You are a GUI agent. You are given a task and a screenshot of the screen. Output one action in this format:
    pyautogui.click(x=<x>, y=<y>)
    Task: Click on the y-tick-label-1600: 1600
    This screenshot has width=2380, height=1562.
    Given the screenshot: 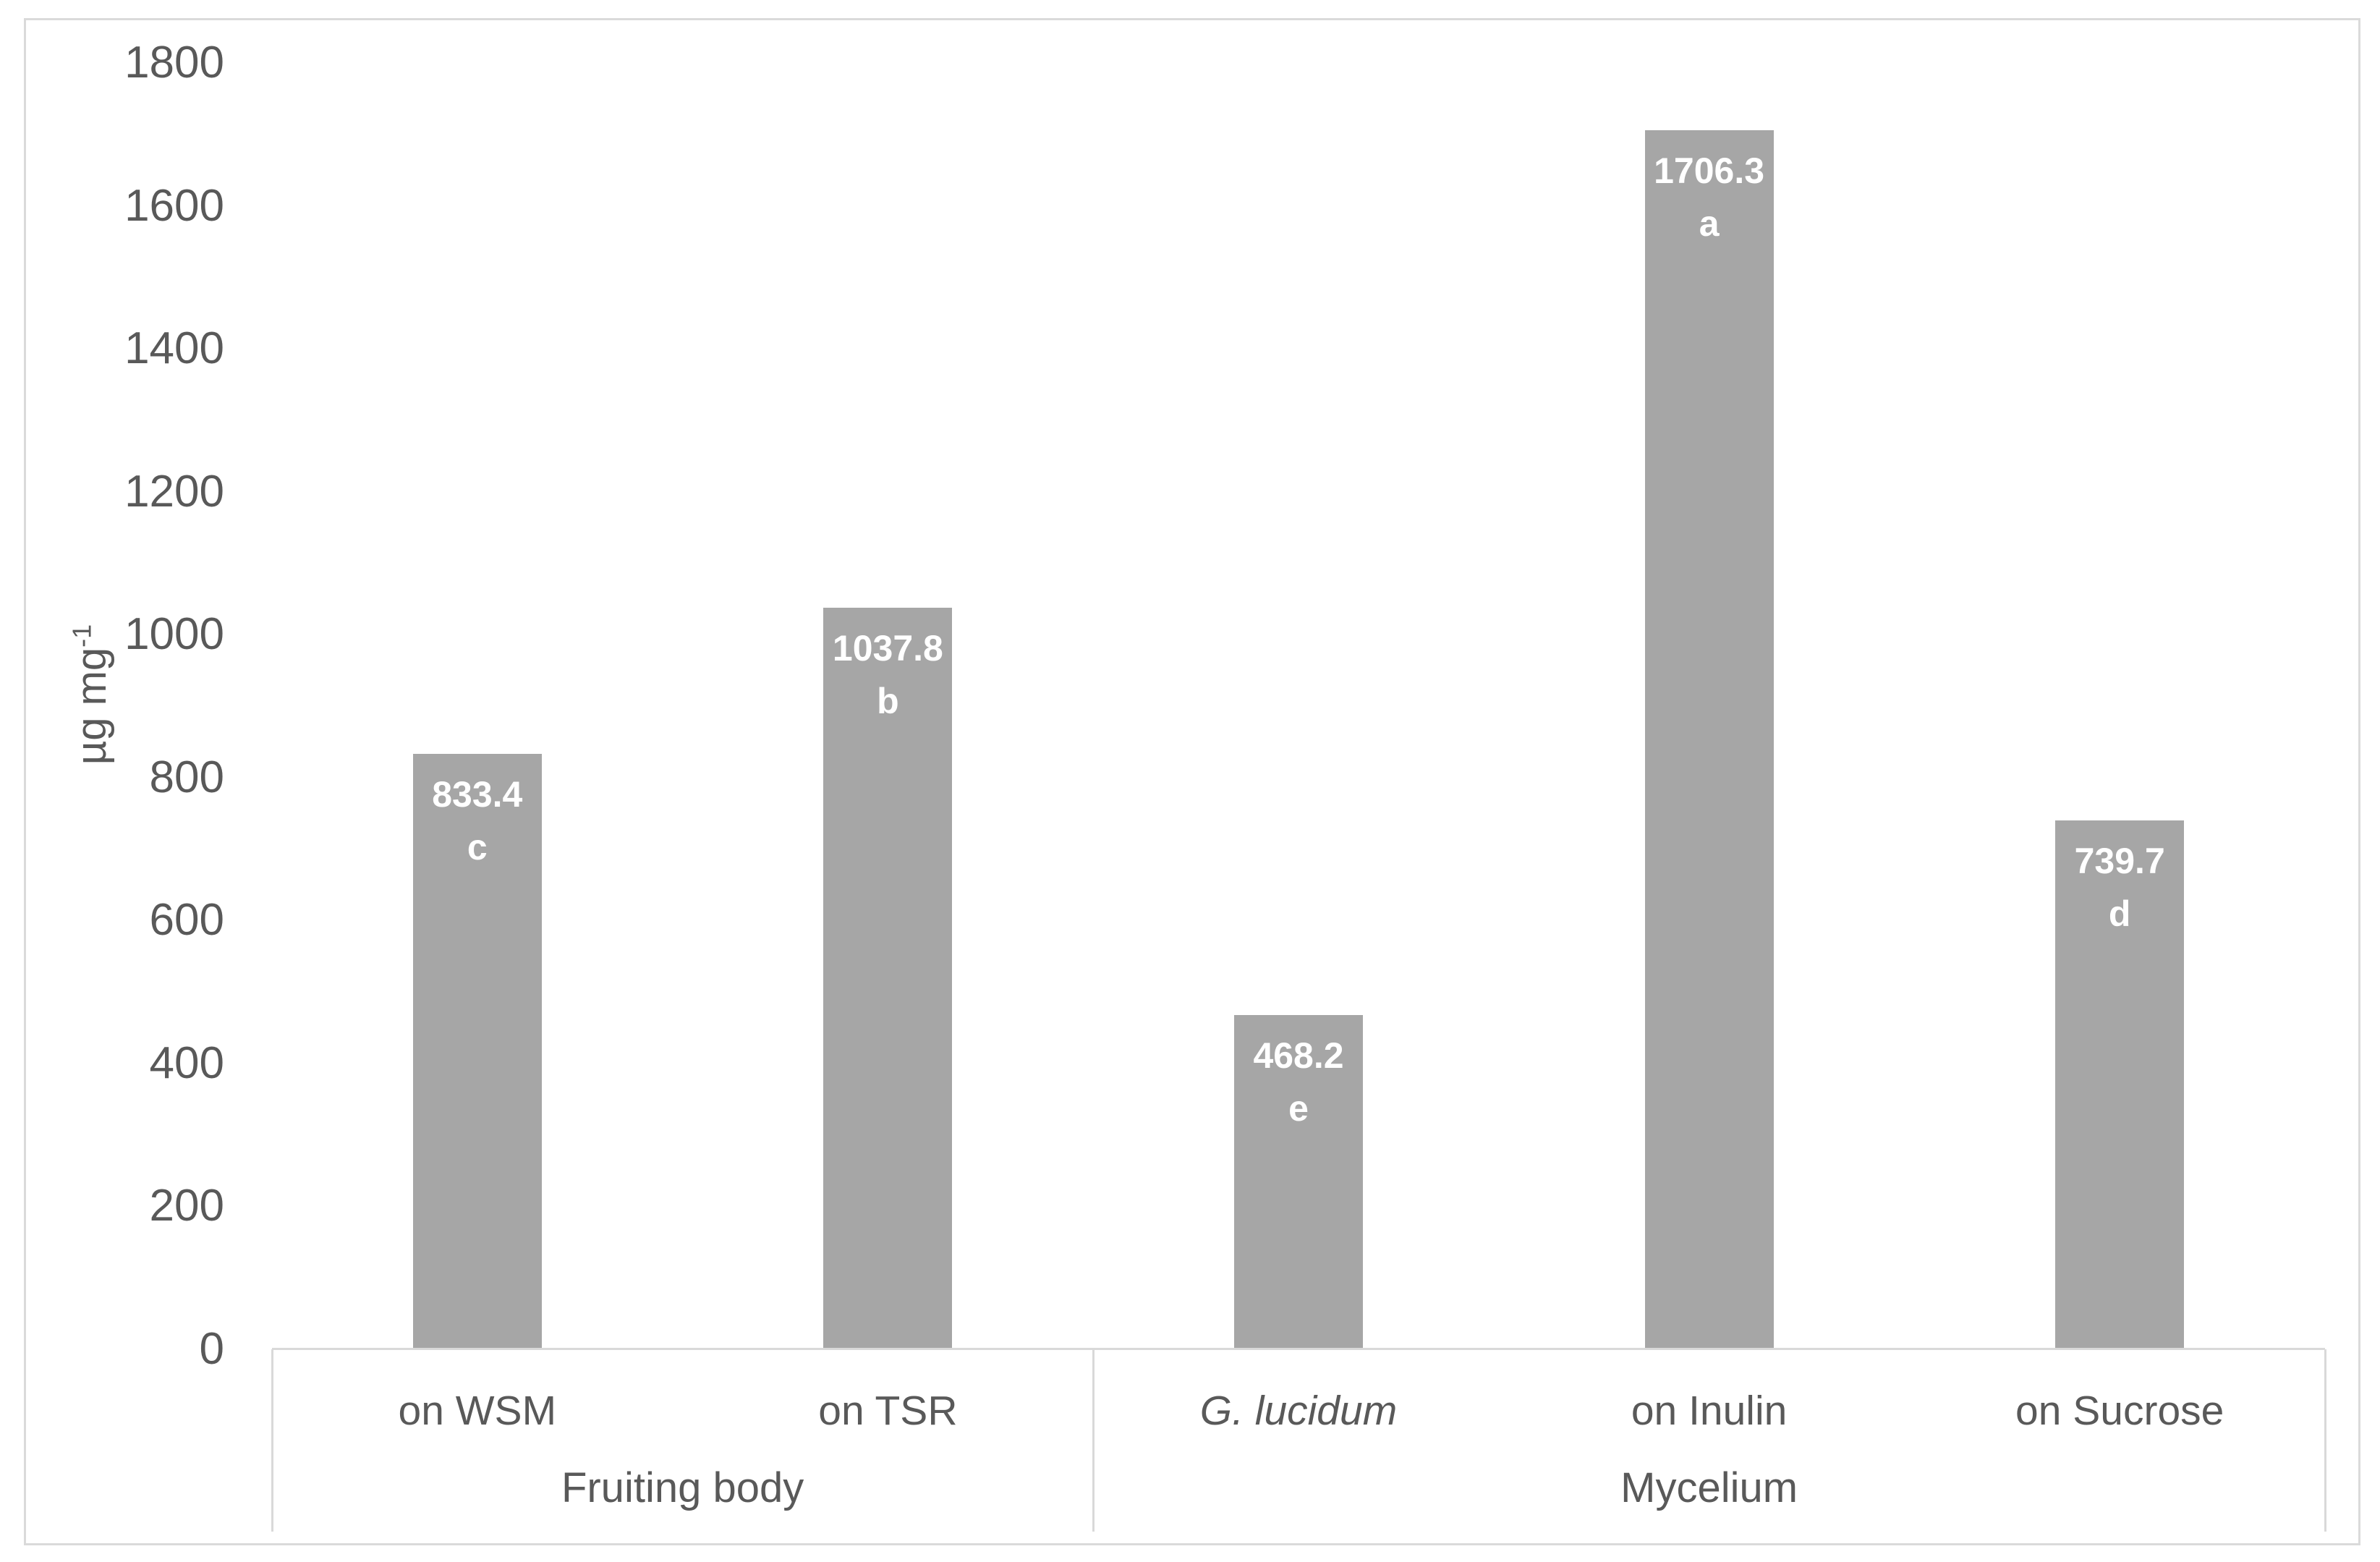 What is the action you would take?
    pyautogui.click(x=174, y=205)
    